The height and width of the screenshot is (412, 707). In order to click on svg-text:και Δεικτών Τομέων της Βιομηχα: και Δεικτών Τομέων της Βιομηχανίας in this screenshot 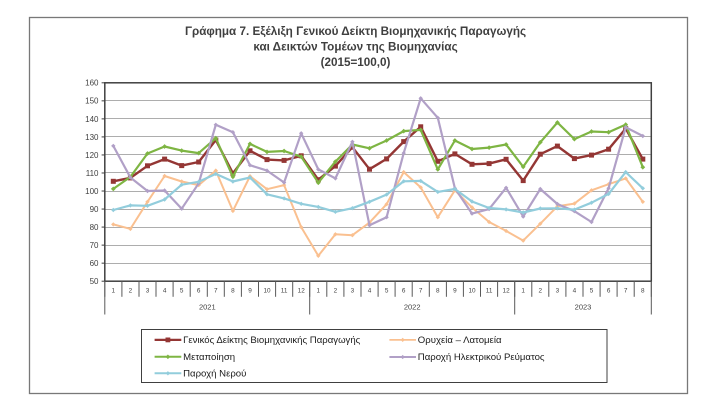, I will do `click(355, 46)`.